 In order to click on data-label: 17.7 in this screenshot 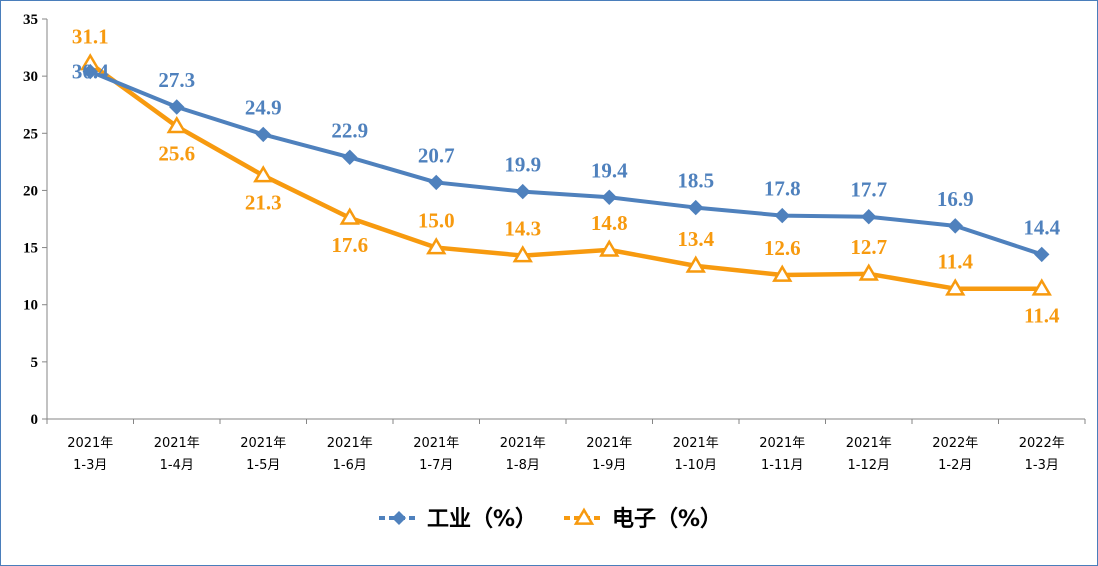, I will do `click(868, 190)`.